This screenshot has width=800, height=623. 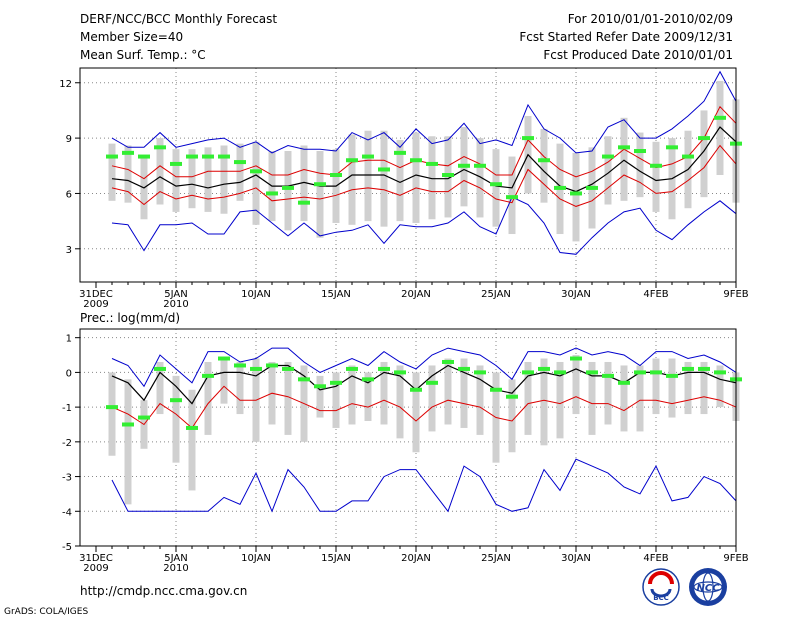 I want to click on xtick-label-8: 9FEB, so click(x=735, y=294).